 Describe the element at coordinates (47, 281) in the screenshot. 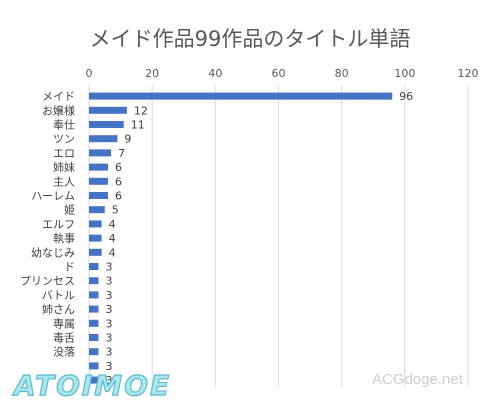

I see `category-label: プリンセス` at that location.